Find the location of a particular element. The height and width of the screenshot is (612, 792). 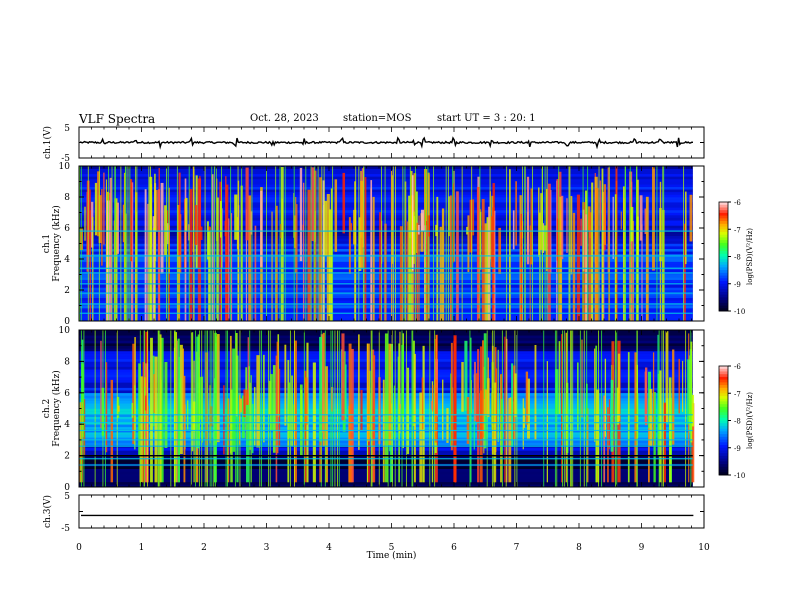

chart-title: VLF Spectra is located at coordinates (117, 119).